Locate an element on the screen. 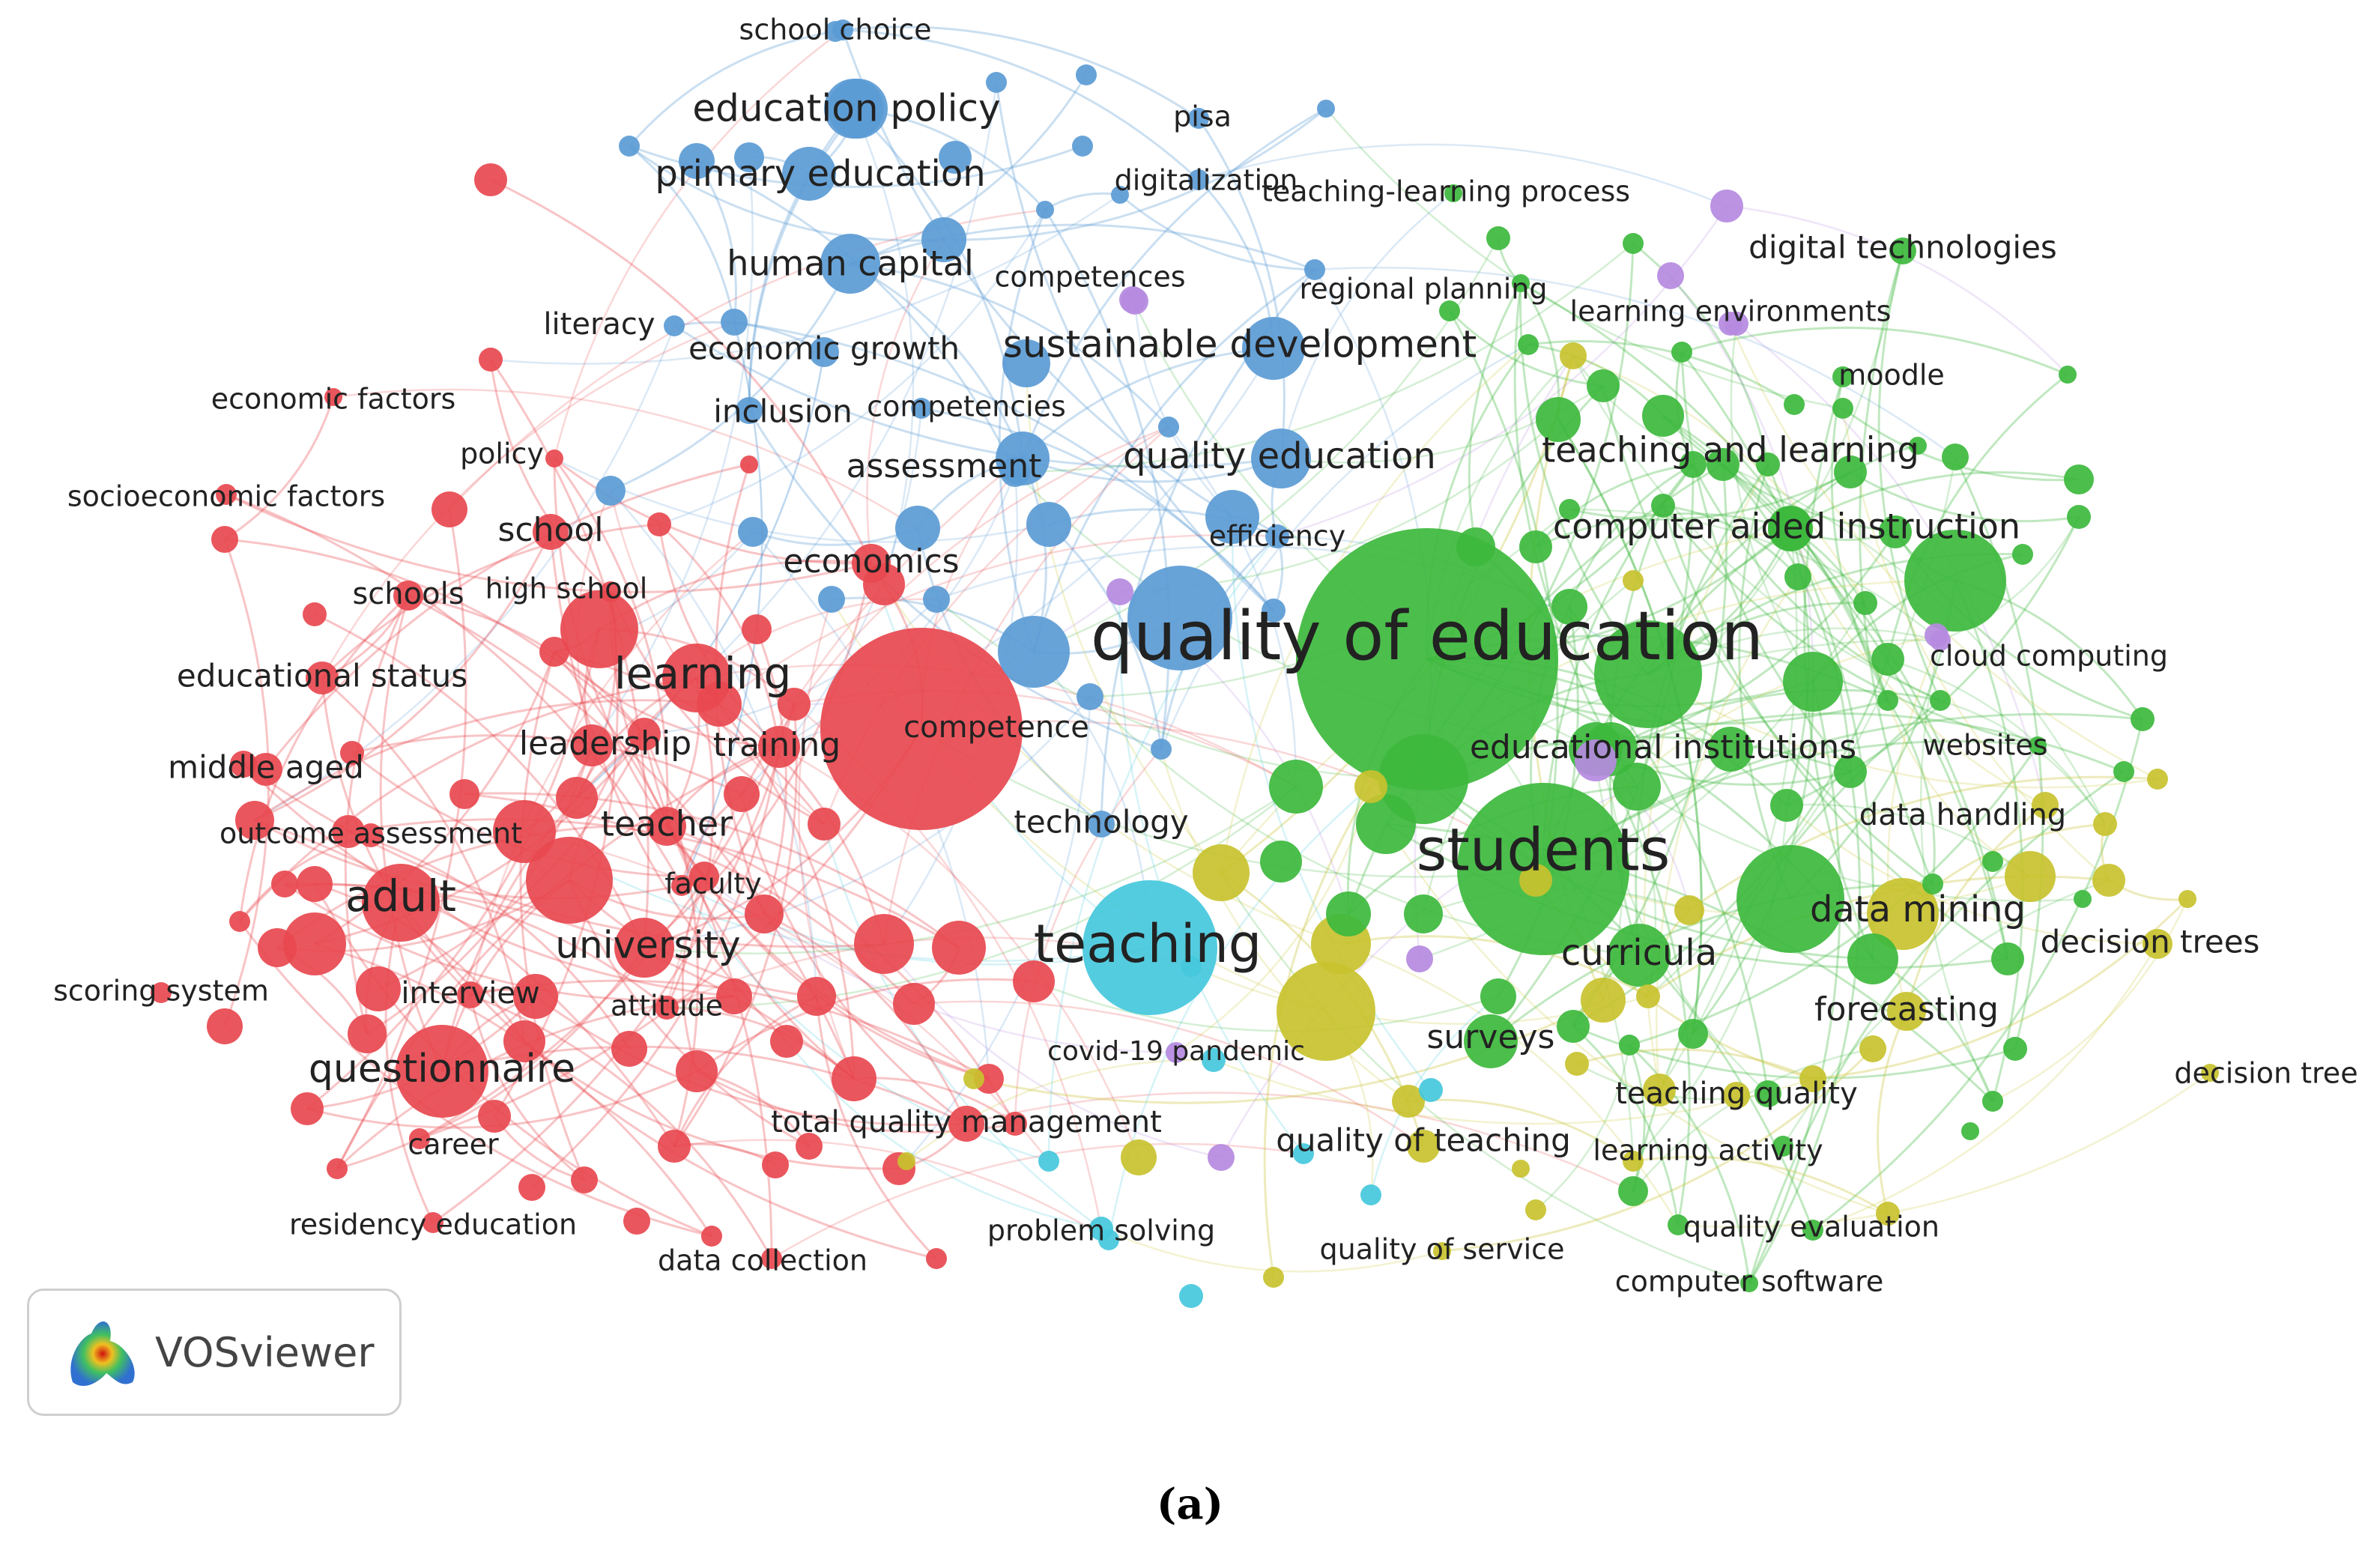 This screenshot has height=1550, width=2380. node-label: computer software is located at coordinates (1749, 1281).